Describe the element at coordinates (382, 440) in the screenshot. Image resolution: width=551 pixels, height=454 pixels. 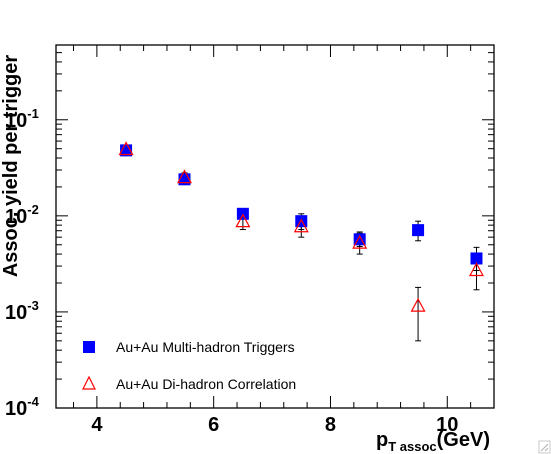
I see `x-axis-label-main: p` at that location.